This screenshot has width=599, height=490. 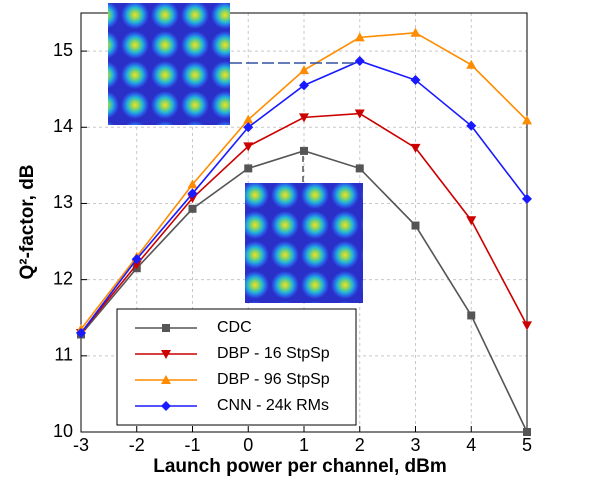 I want to click on y-tick-label: 15, so click(x=63, y=50).